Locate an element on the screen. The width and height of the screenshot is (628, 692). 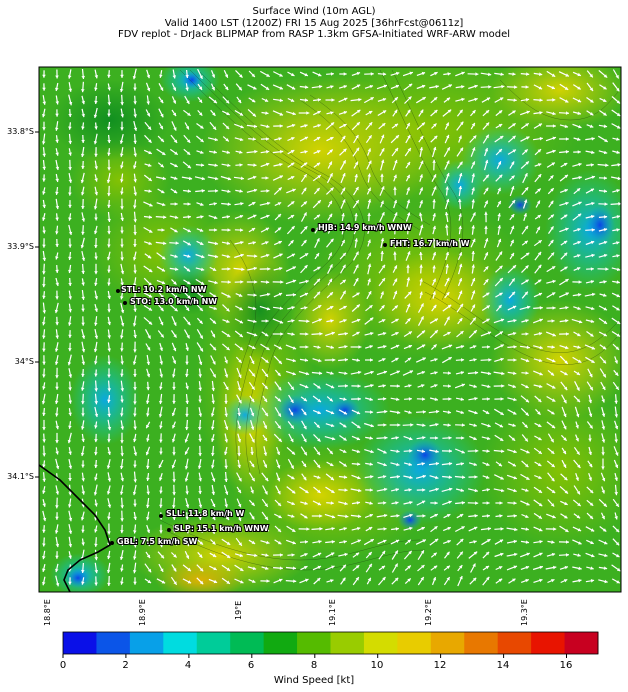
station-hjb: HJB: 14.9 km/h WNW is located at coordinates (362, 227).